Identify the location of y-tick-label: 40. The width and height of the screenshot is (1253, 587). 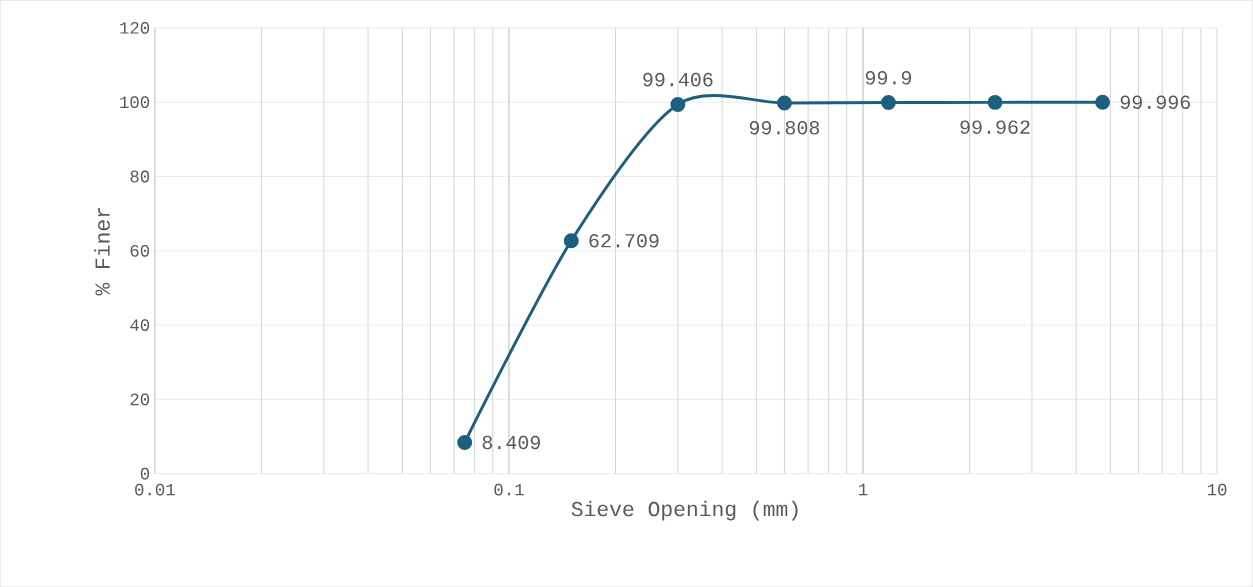
(140, 325).